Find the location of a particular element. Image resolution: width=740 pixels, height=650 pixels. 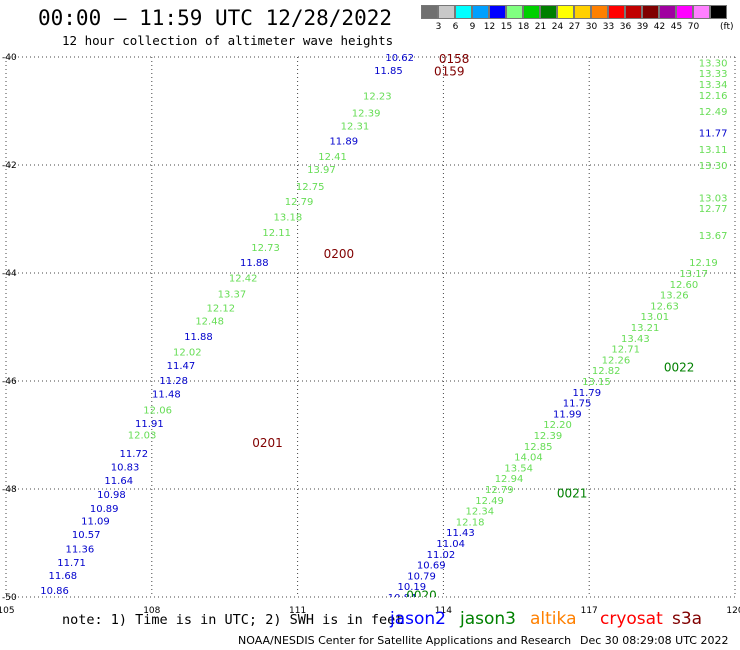

legend-label: 12 is located at coordinates (489, 27).